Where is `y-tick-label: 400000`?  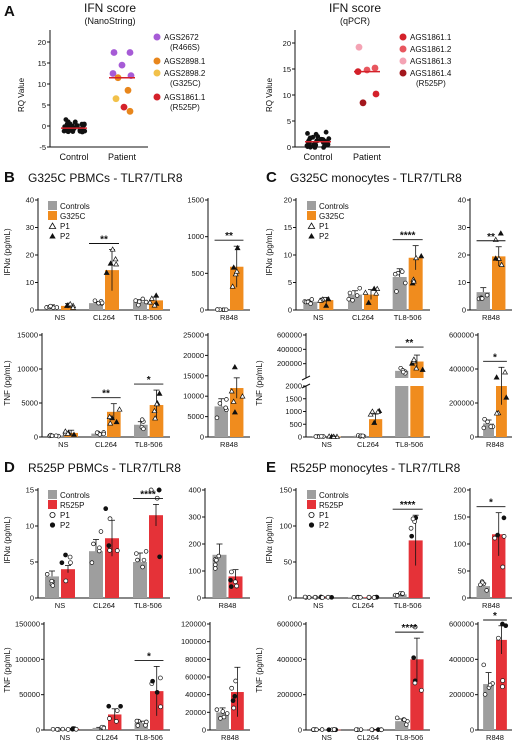 y-tick-label: 400000 is located at coordinates (461, 369).